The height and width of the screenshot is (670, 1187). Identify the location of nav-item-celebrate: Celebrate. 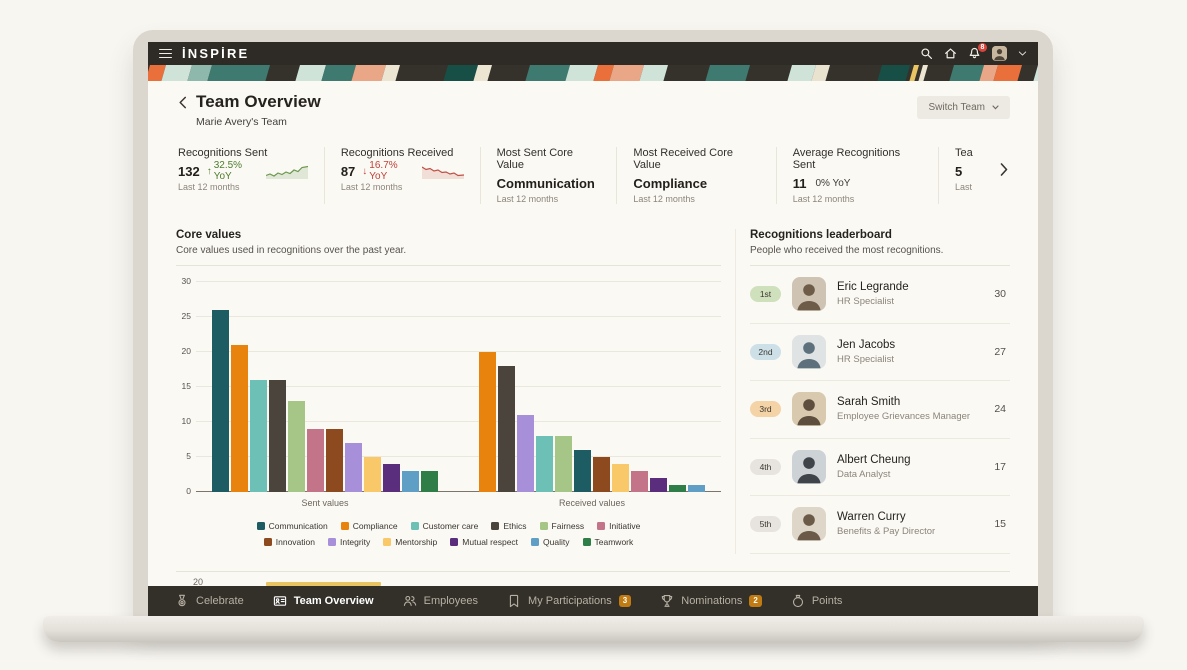
(209, 601).